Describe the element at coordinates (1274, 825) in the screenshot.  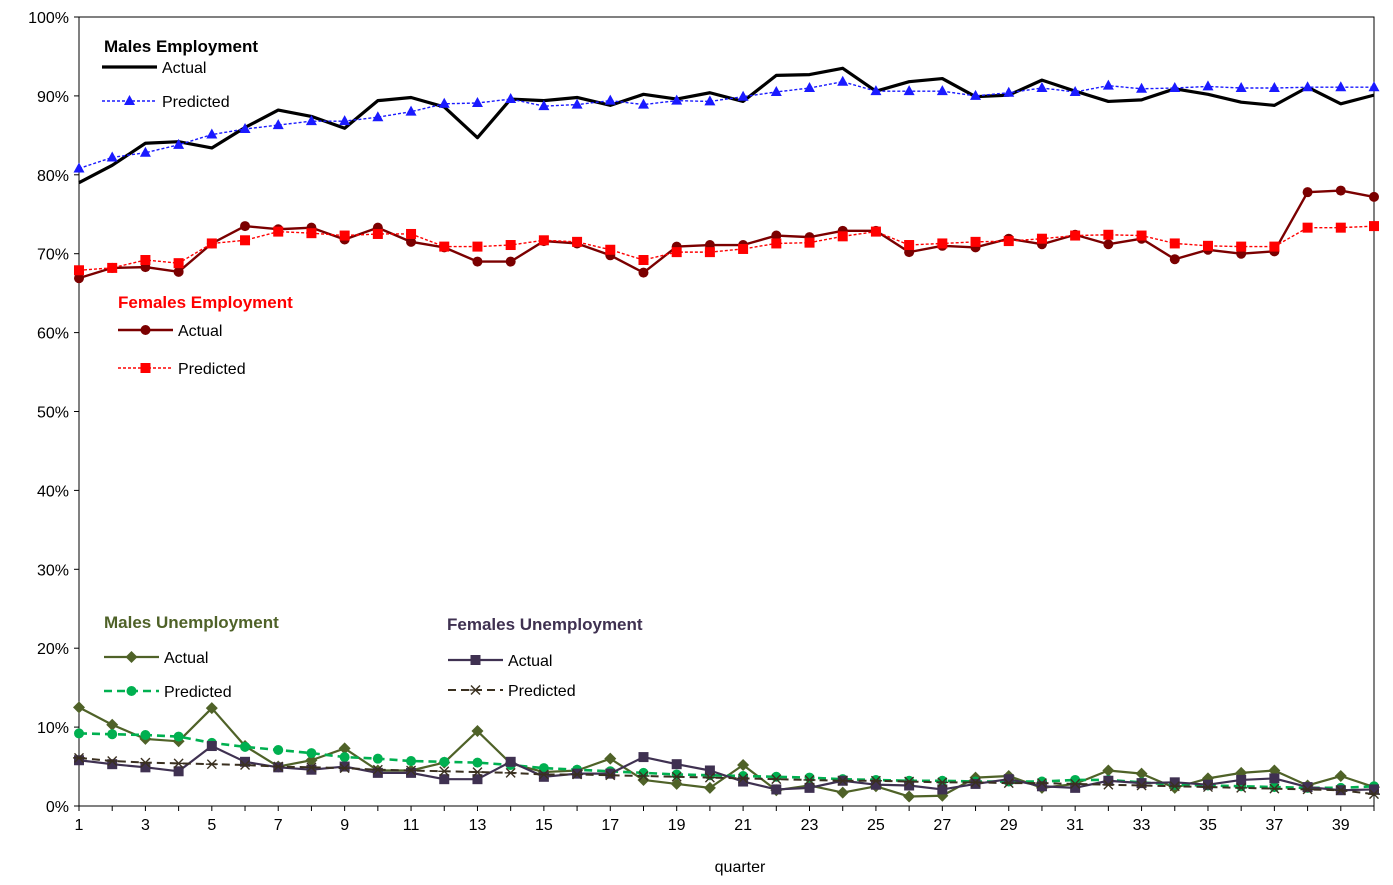
I see `x-tick-label: 37` at that location.